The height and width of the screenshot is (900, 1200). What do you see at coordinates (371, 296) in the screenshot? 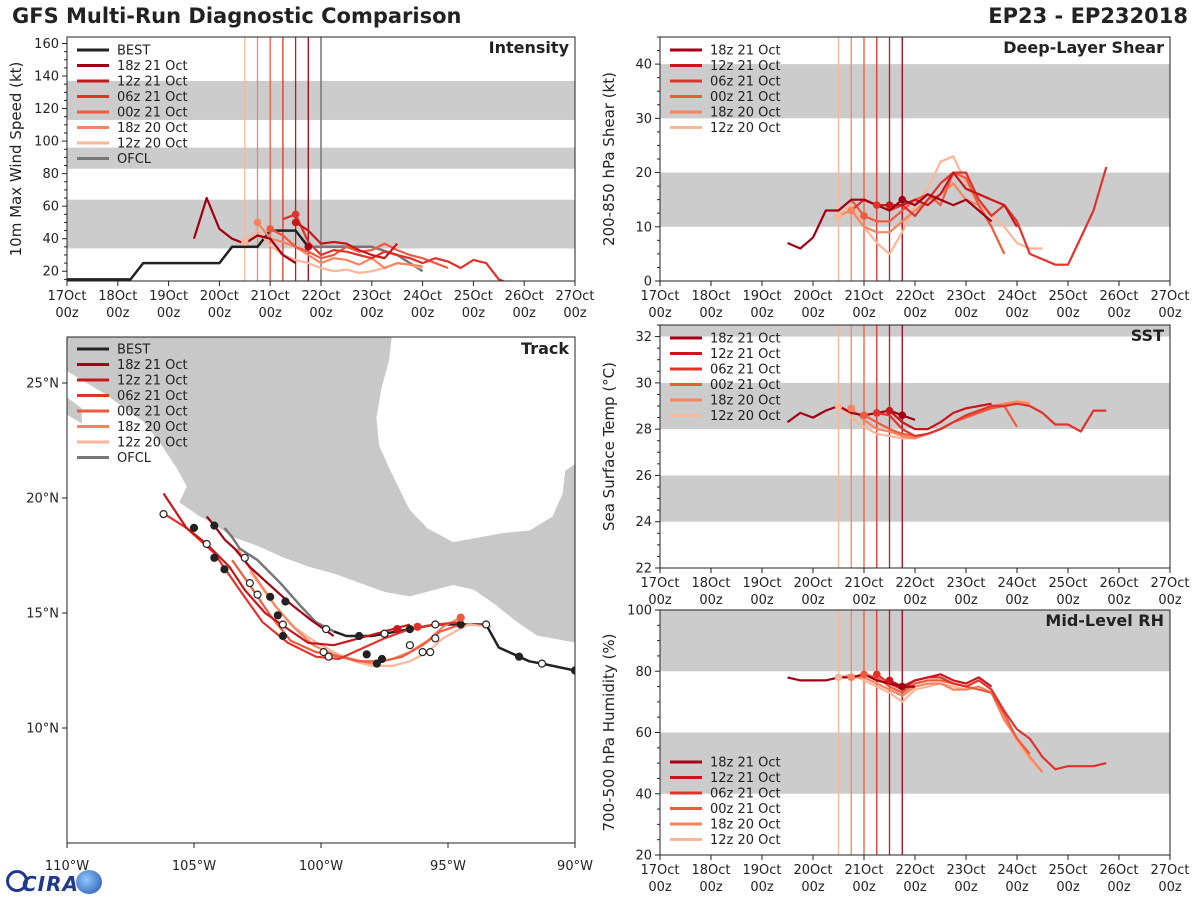
I see `x-tick-label: 23Oct` at bounding box center [371, 296].